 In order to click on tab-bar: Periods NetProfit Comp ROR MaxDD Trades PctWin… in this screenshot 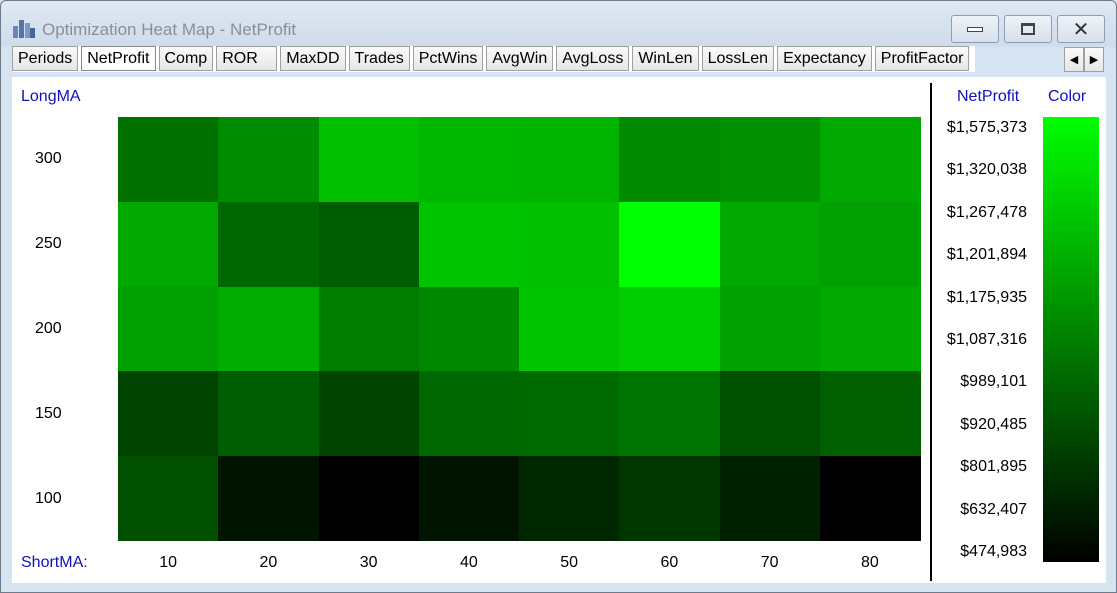, I will do `click(494, 59)`.